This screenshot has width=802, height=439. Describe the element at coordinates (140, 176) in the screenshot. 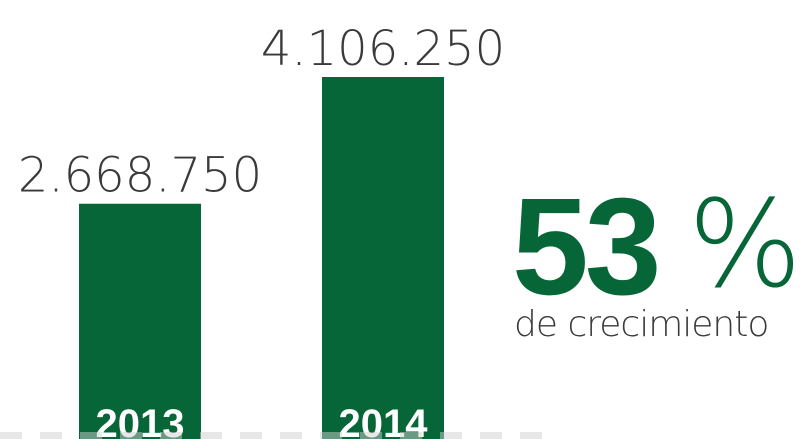

I see `value-label-2013: 2.668.750` at that location.